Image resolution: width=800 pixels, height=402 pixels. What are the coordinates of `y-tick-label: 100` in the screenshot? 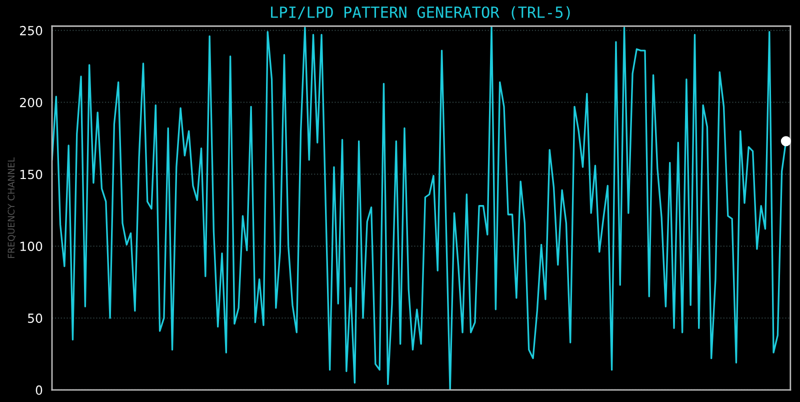 It's located at (31, 247).